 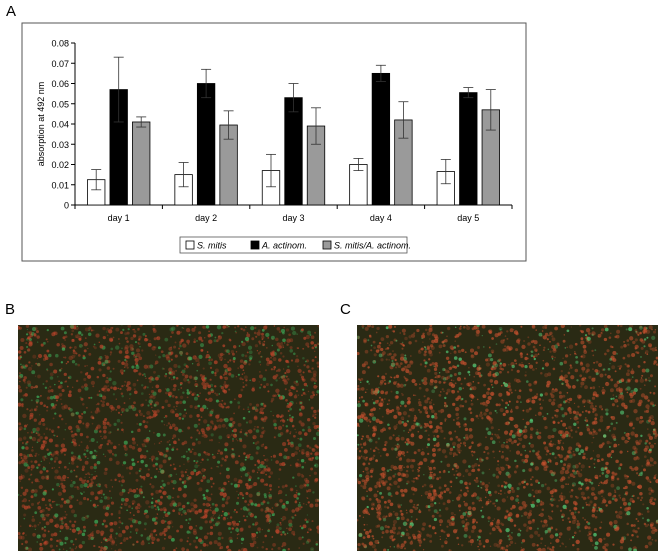 What do you see at coordinates (60, 104) in the screenshot?
I see `y-tick-label: 0.05` at bounding box center [60, 104].